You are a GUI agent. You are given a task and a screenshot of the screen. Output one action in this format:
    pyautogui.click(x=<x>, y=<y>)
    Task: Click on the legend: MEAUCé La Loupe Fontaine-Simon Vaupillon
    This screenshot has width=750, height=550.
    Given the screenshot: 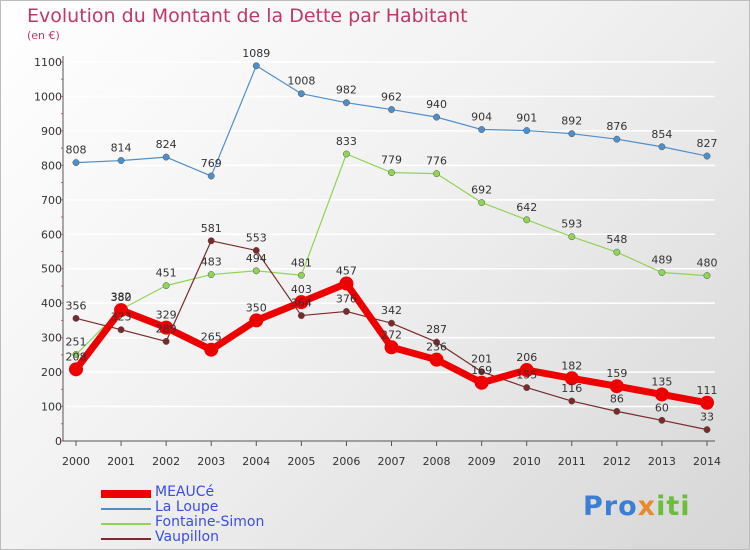 What is the action you would take?
    pyautogui.click(x=221, y=515)
    